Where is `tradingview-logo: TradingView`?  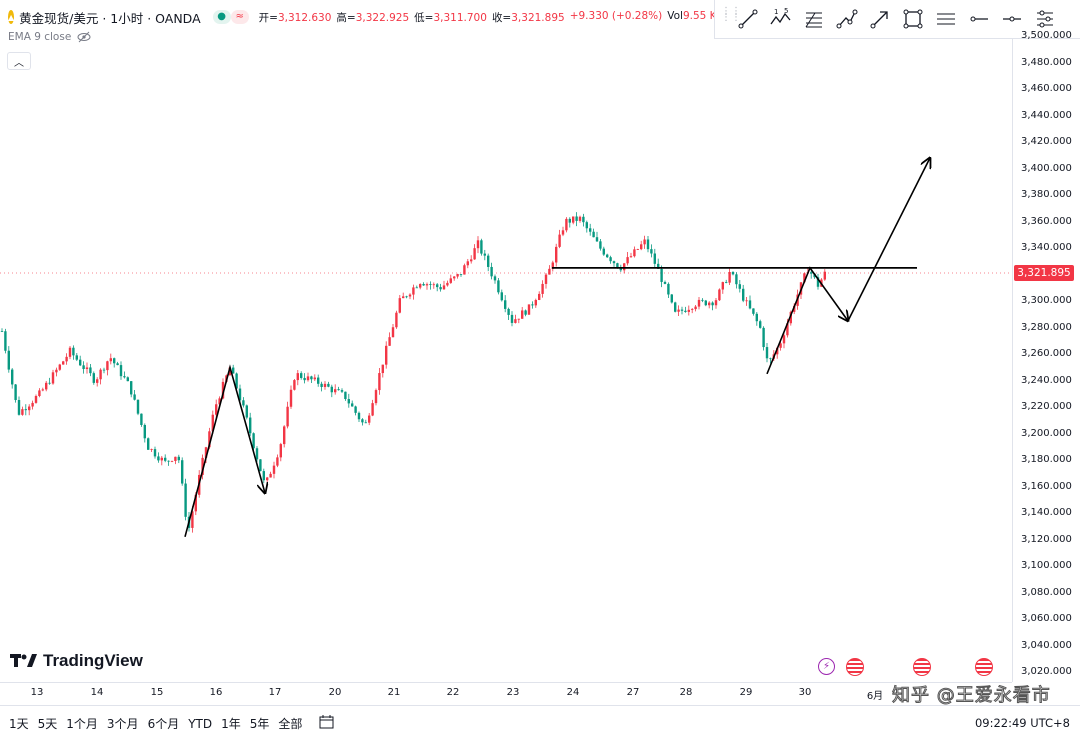
tradingview-logo: TradingView is located at coordinates (76, 661).